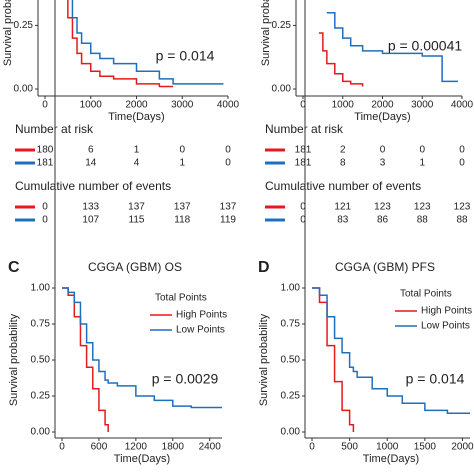 The width and height of the screenshot is (474, 474). What do you see at coordinates (91, 150) in the screenshot?
I see `table-cell: 6` at bounding box center [91, 150].